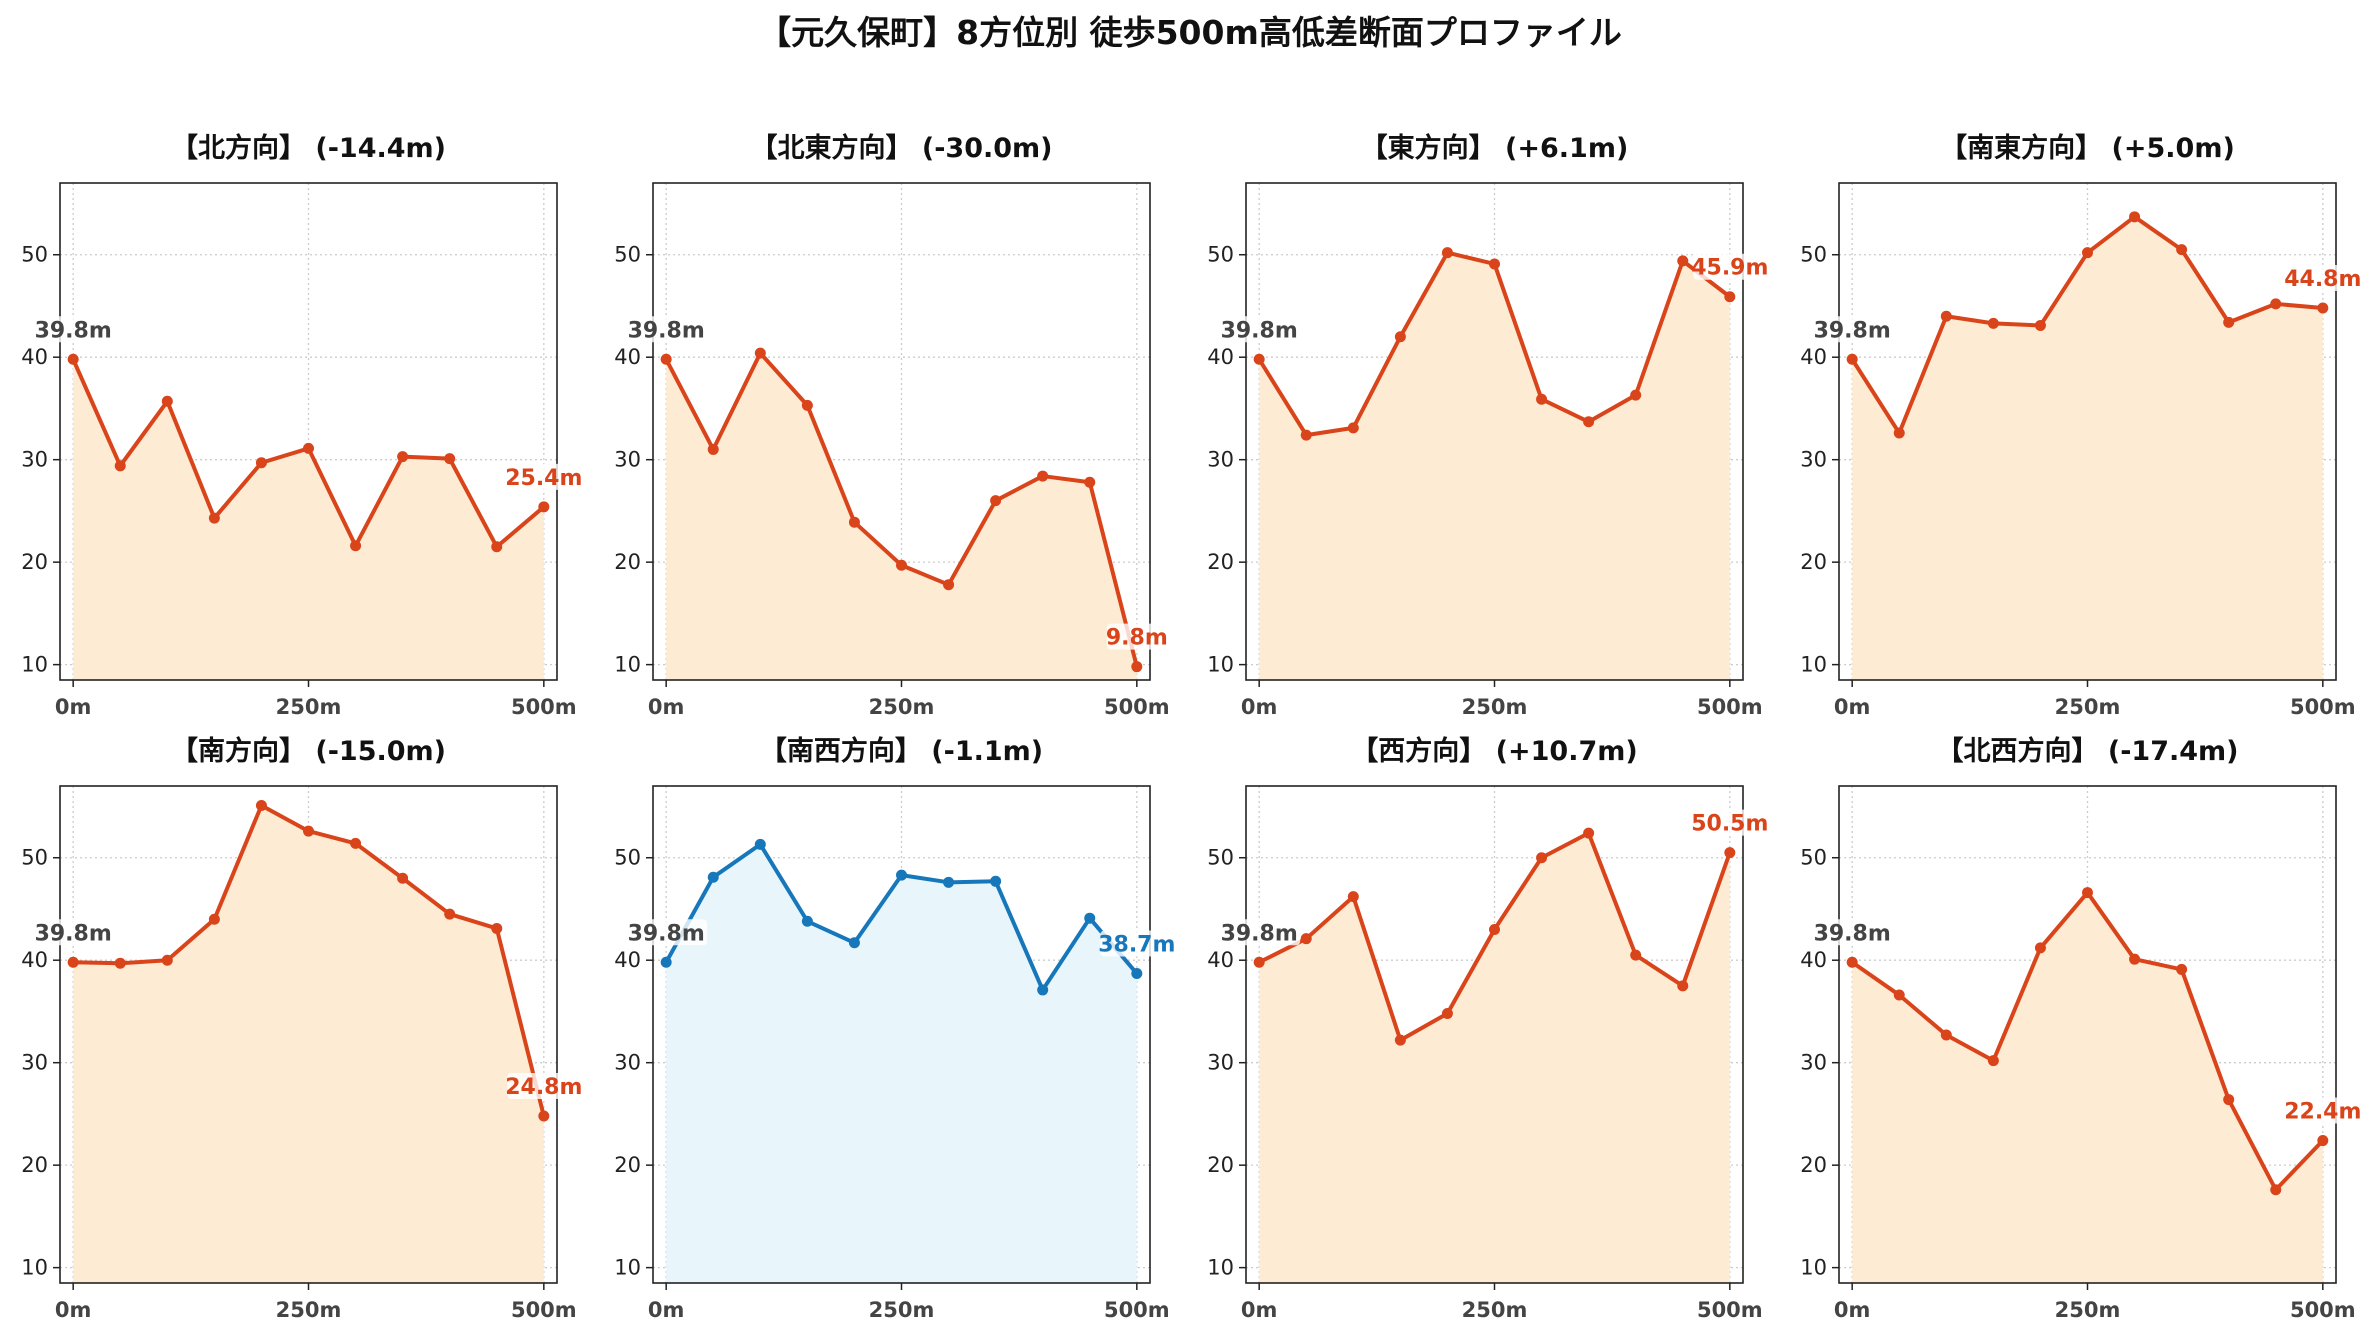  Describe the element at coordinates (1494, 751) in the screenshot. I see `panel-title: 【西方向】 (+10.7m)` at that location.